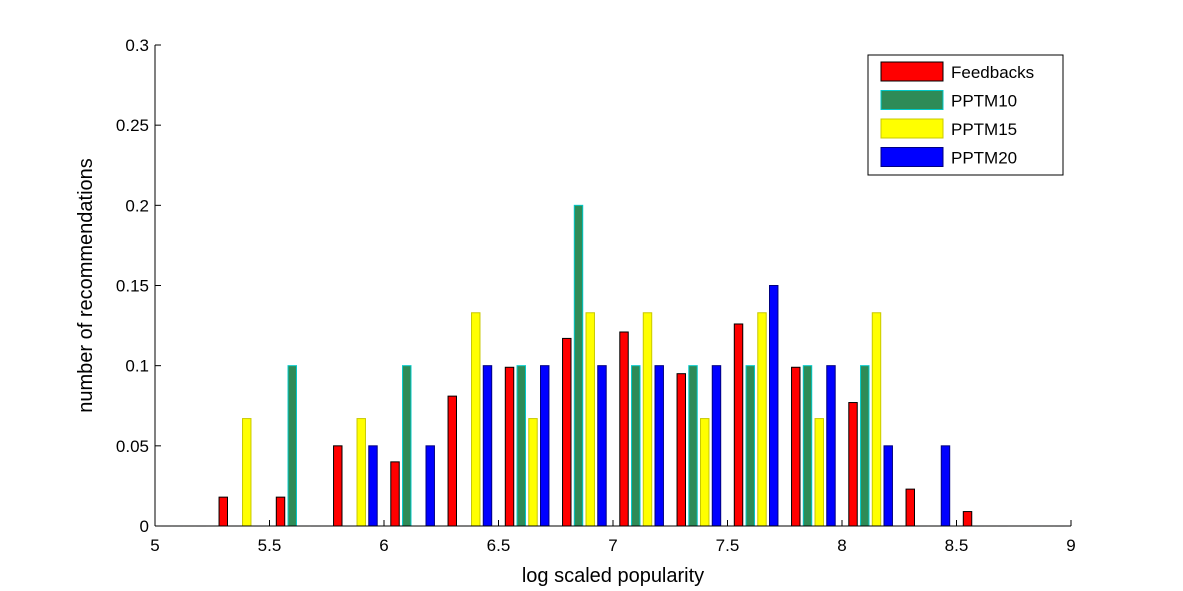 The height and width of the screenshot is (591, 1183). Describe the element at coordinates (612, 545) in the screenshot. I see `x-tick-label: 7` at that location.